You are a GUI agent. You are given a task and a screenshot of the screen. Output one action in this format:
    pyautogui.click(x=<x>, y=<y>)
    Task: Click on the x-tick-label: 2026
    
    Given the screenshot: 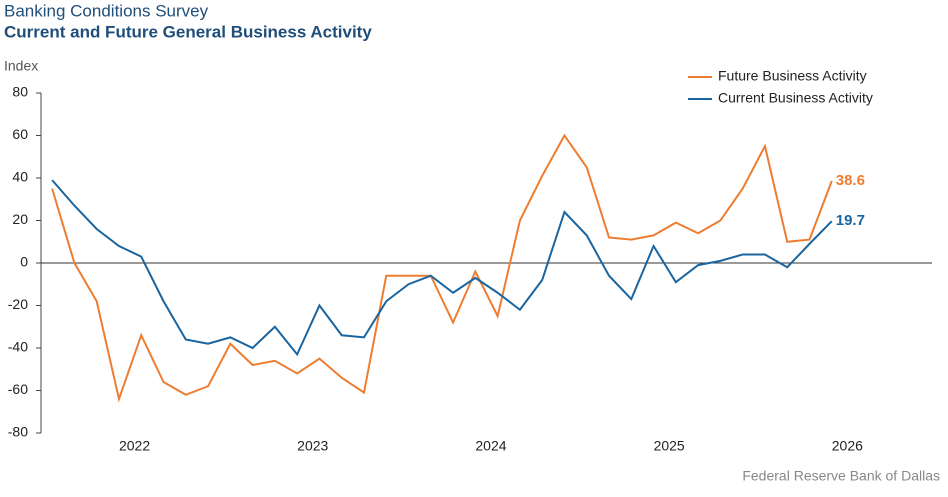 What is the action you would take?
    pyautogui.click(x=847, y=446)
    